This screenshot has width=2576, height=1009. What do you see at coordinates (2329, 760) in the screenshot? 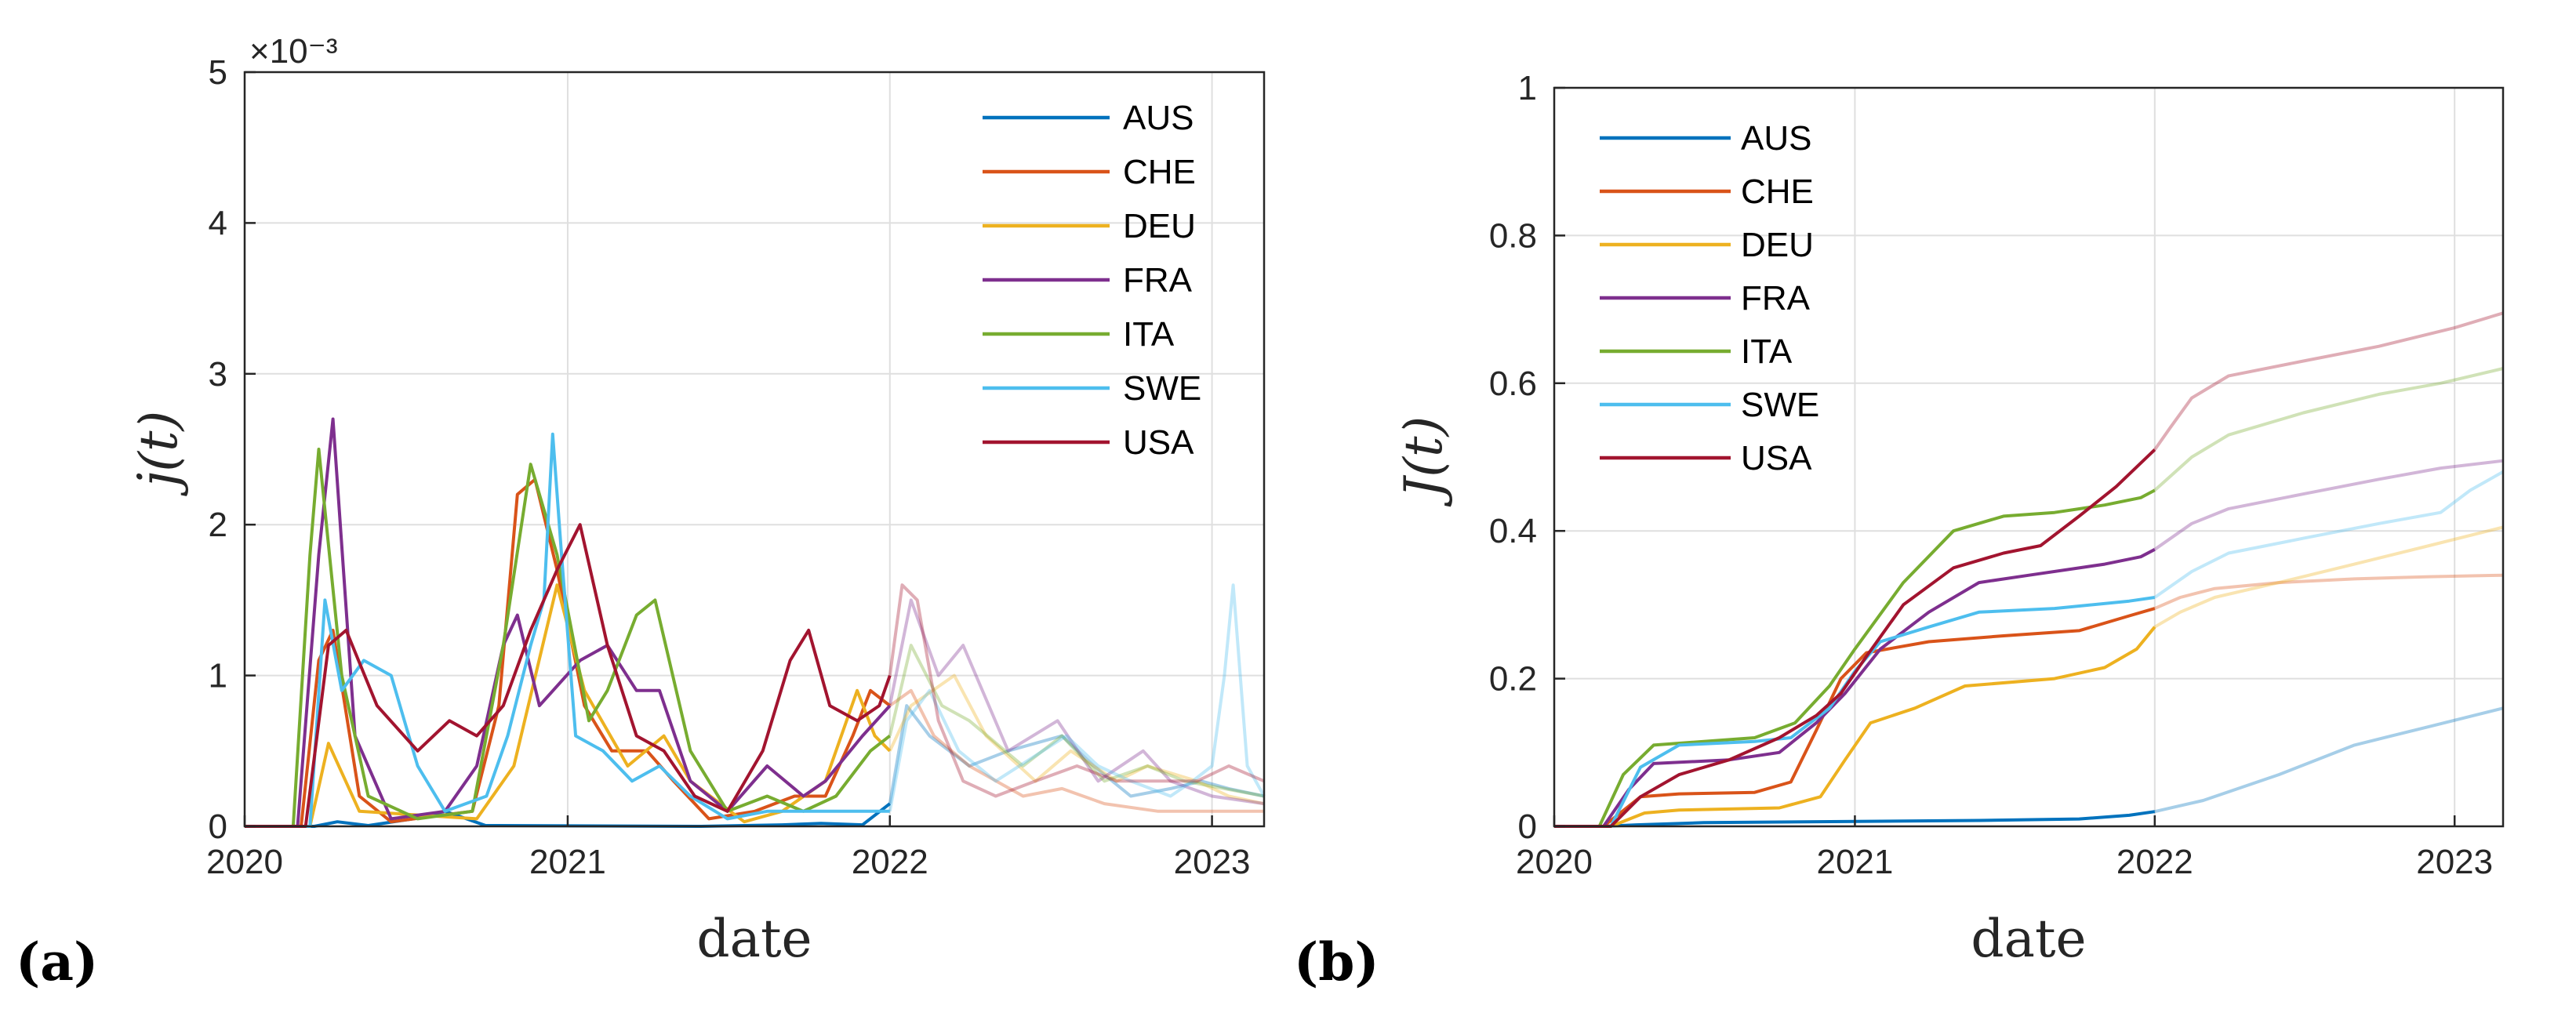
I see `panel-b-series-aus-projected` at bounding box center [2329, 760].